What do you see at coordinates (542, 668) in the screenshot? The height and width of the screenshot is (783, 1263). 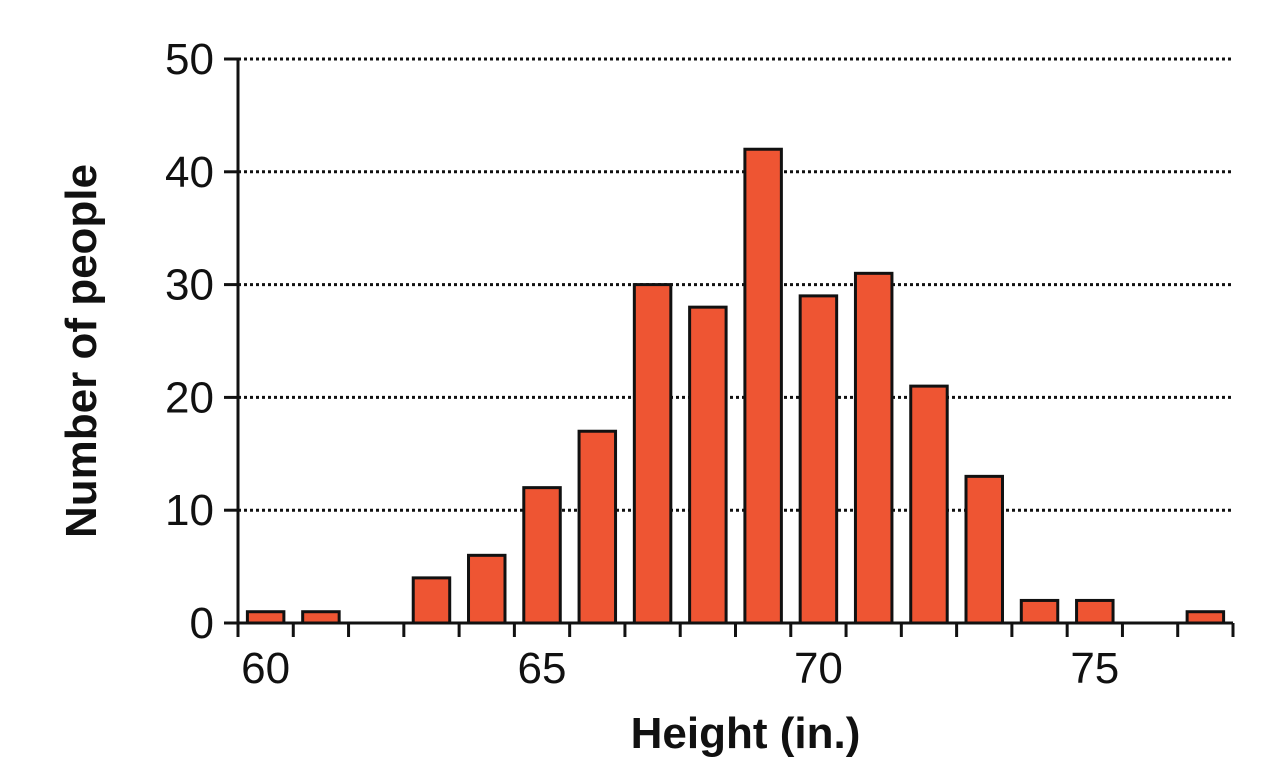 I see `x-tick-label-65: 65` at bounding box center [542, 668].